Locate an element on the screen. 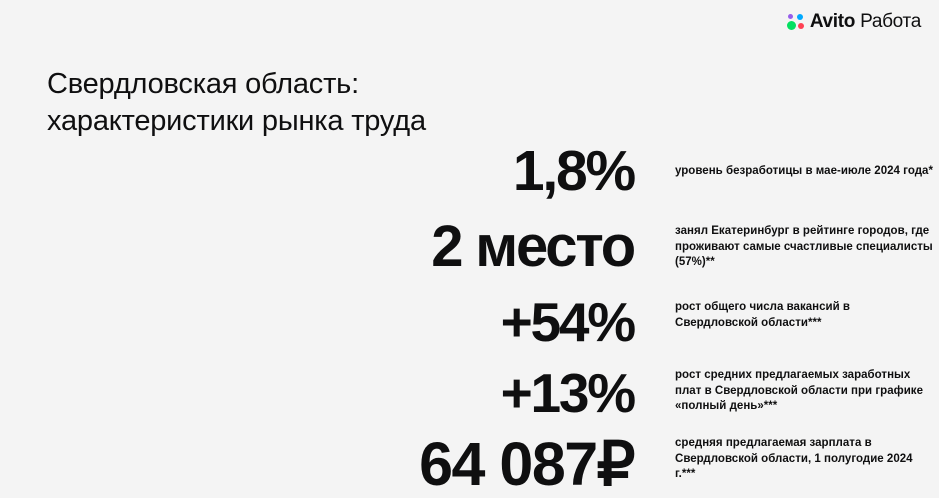 The width and height of the screenshot is (939, 498). stat-figure-unemployment: 1,8% is located at coordinates (574, 171).